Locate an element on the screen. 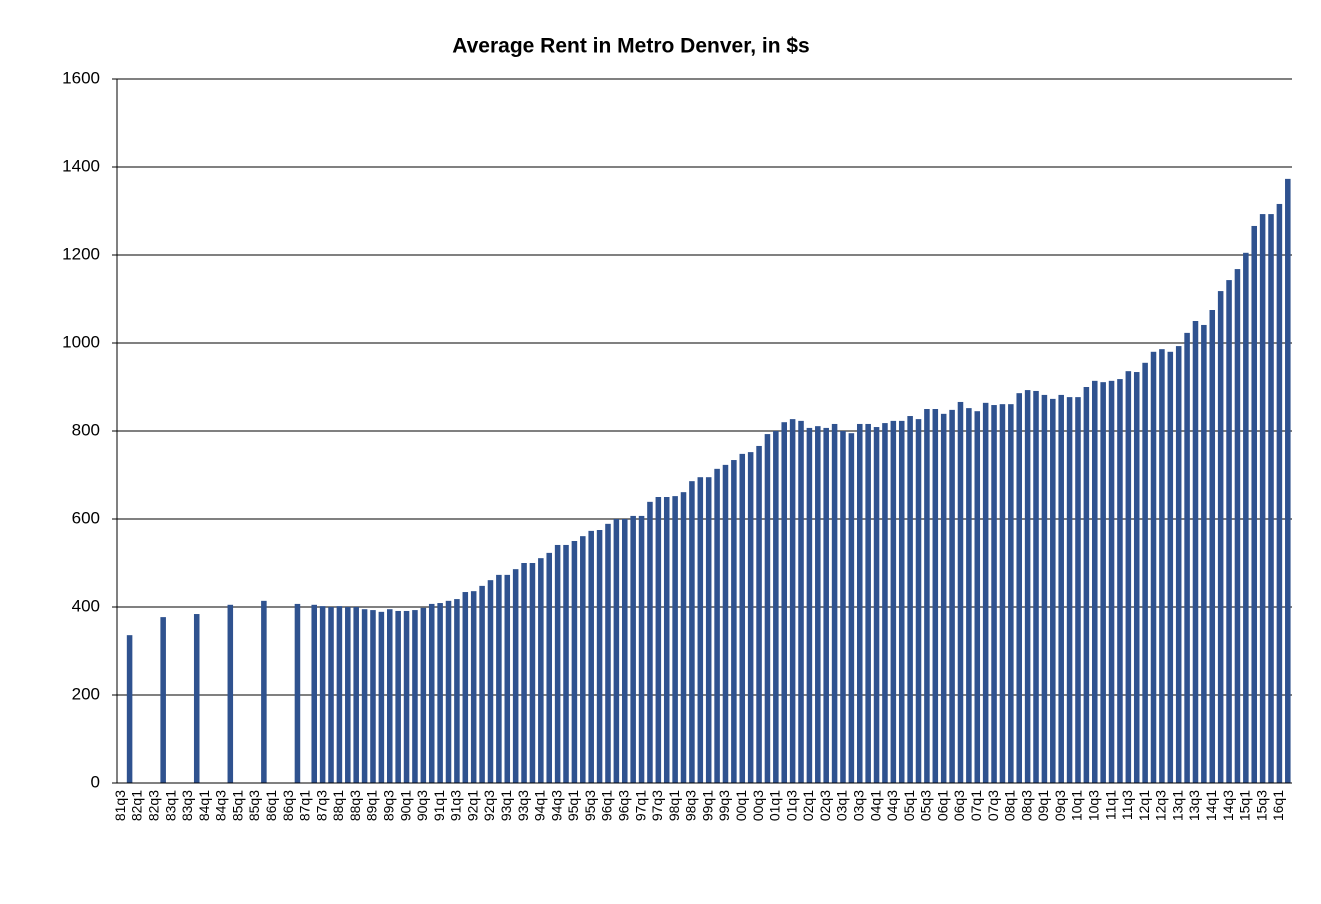 The image size is (1321, 904). x-tick-label: 88q1 is located at coordinates (338, 805).